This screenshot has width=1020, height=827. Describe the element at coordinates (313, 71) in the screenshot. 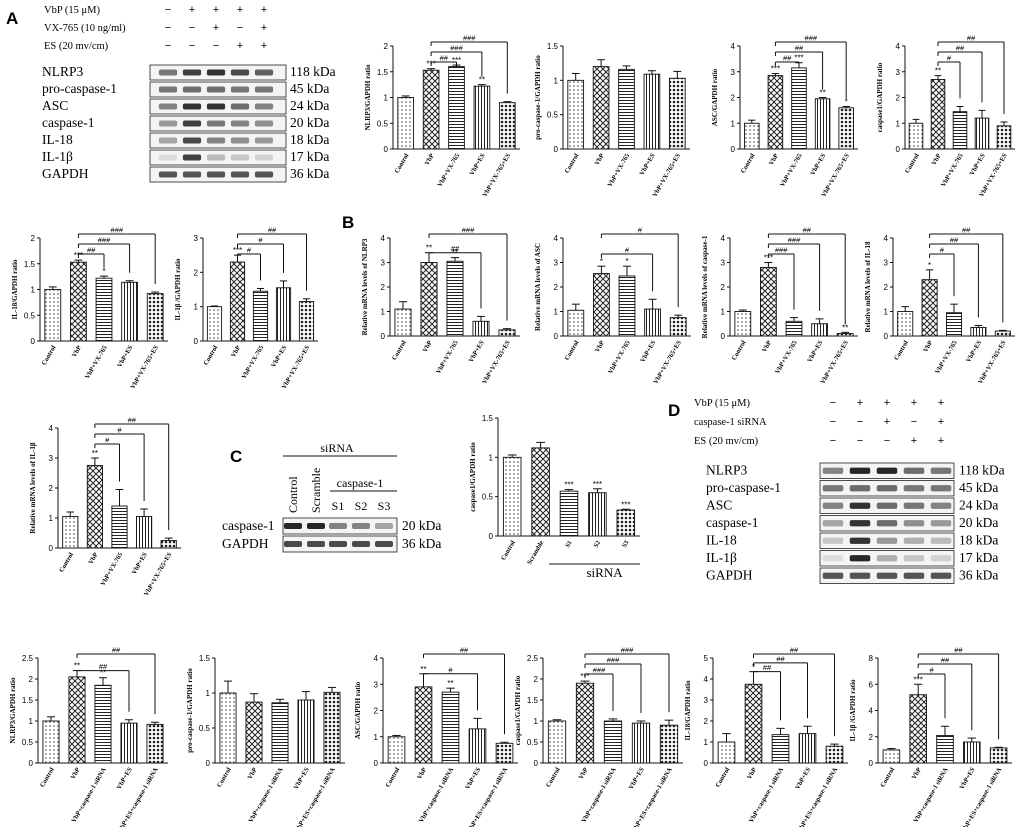

I see `molecular-weight: 118 kDa` at that location.